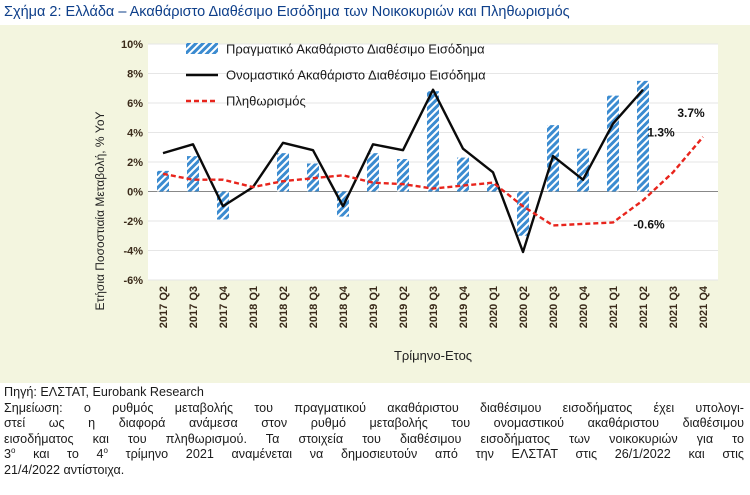 This screenshot has width=750, height=495. Describe the element at coordinates (104, 392) in the screenshot. I see `source-text: Πηγή: ΕΛΣΤΑΤ, Eurobank Research` at that location.